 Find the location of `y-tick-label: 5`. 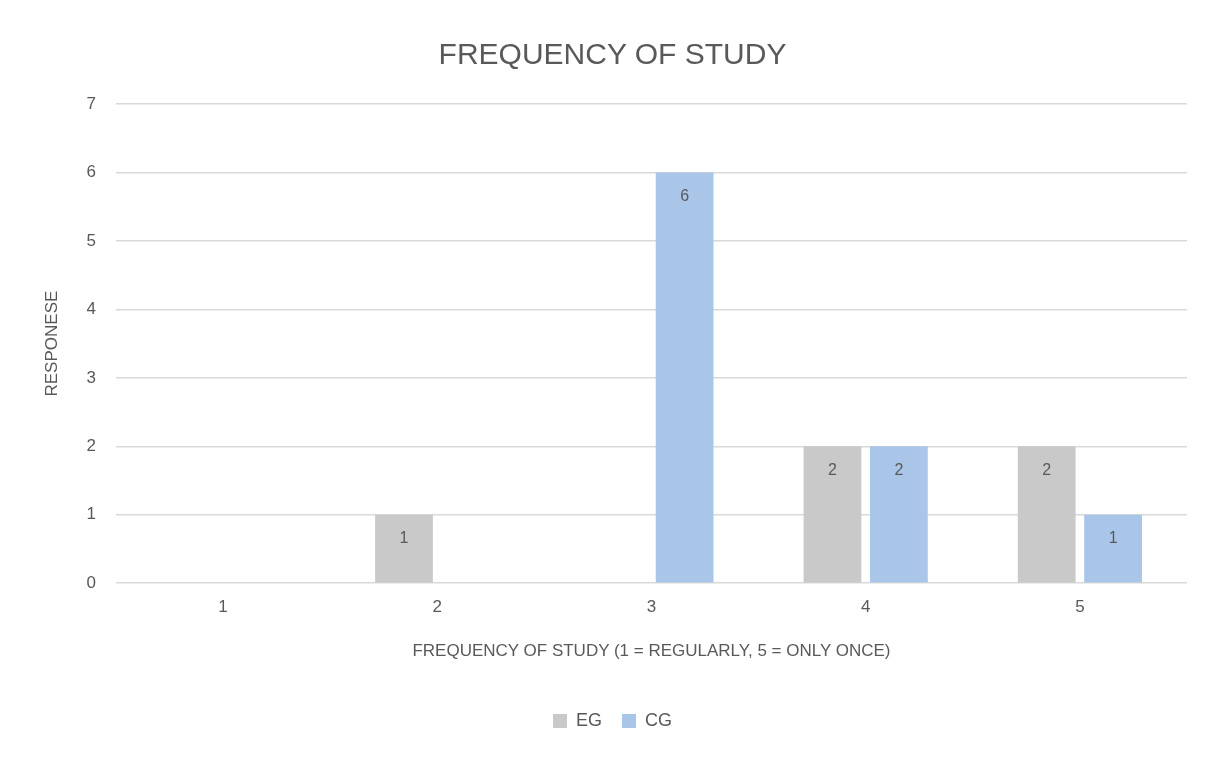

y-tick-label: 5 is located at coordinates (91, 240).